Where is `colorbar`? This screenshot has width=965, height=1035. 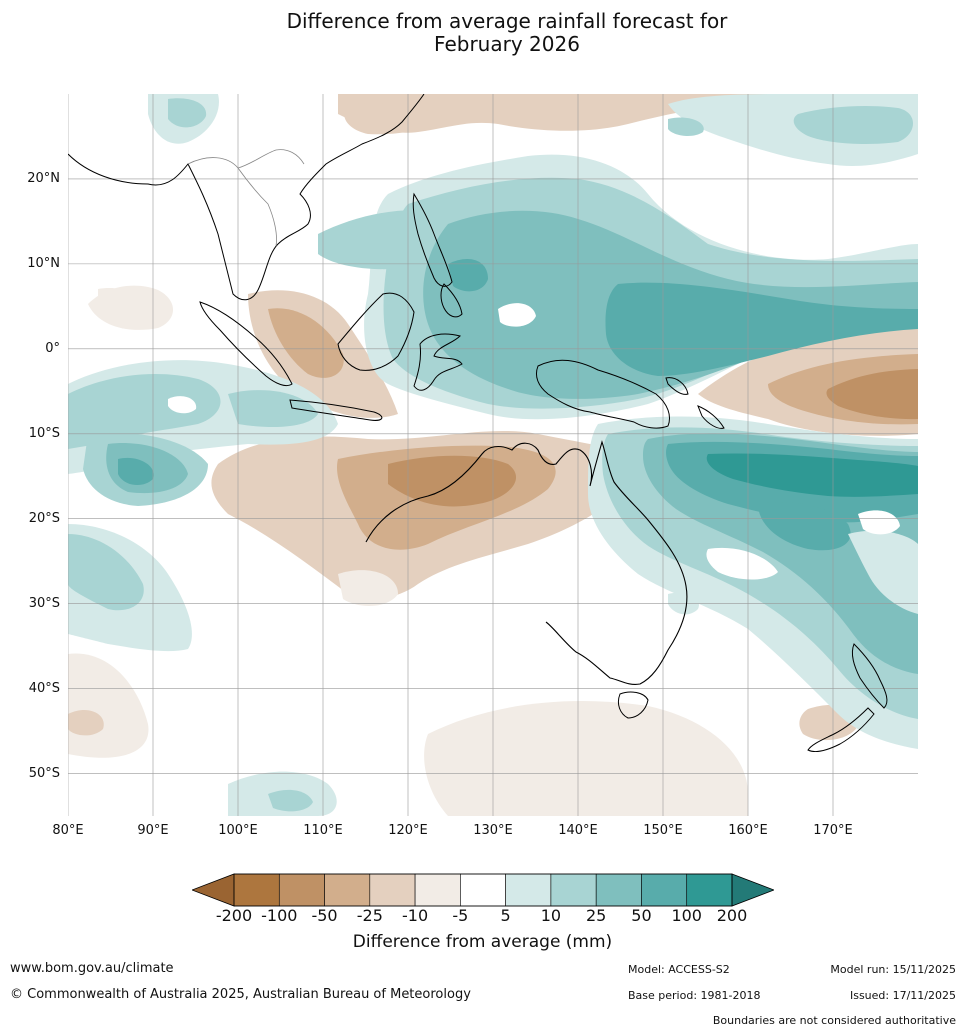
colorbar is located at coordinates (483, 892).